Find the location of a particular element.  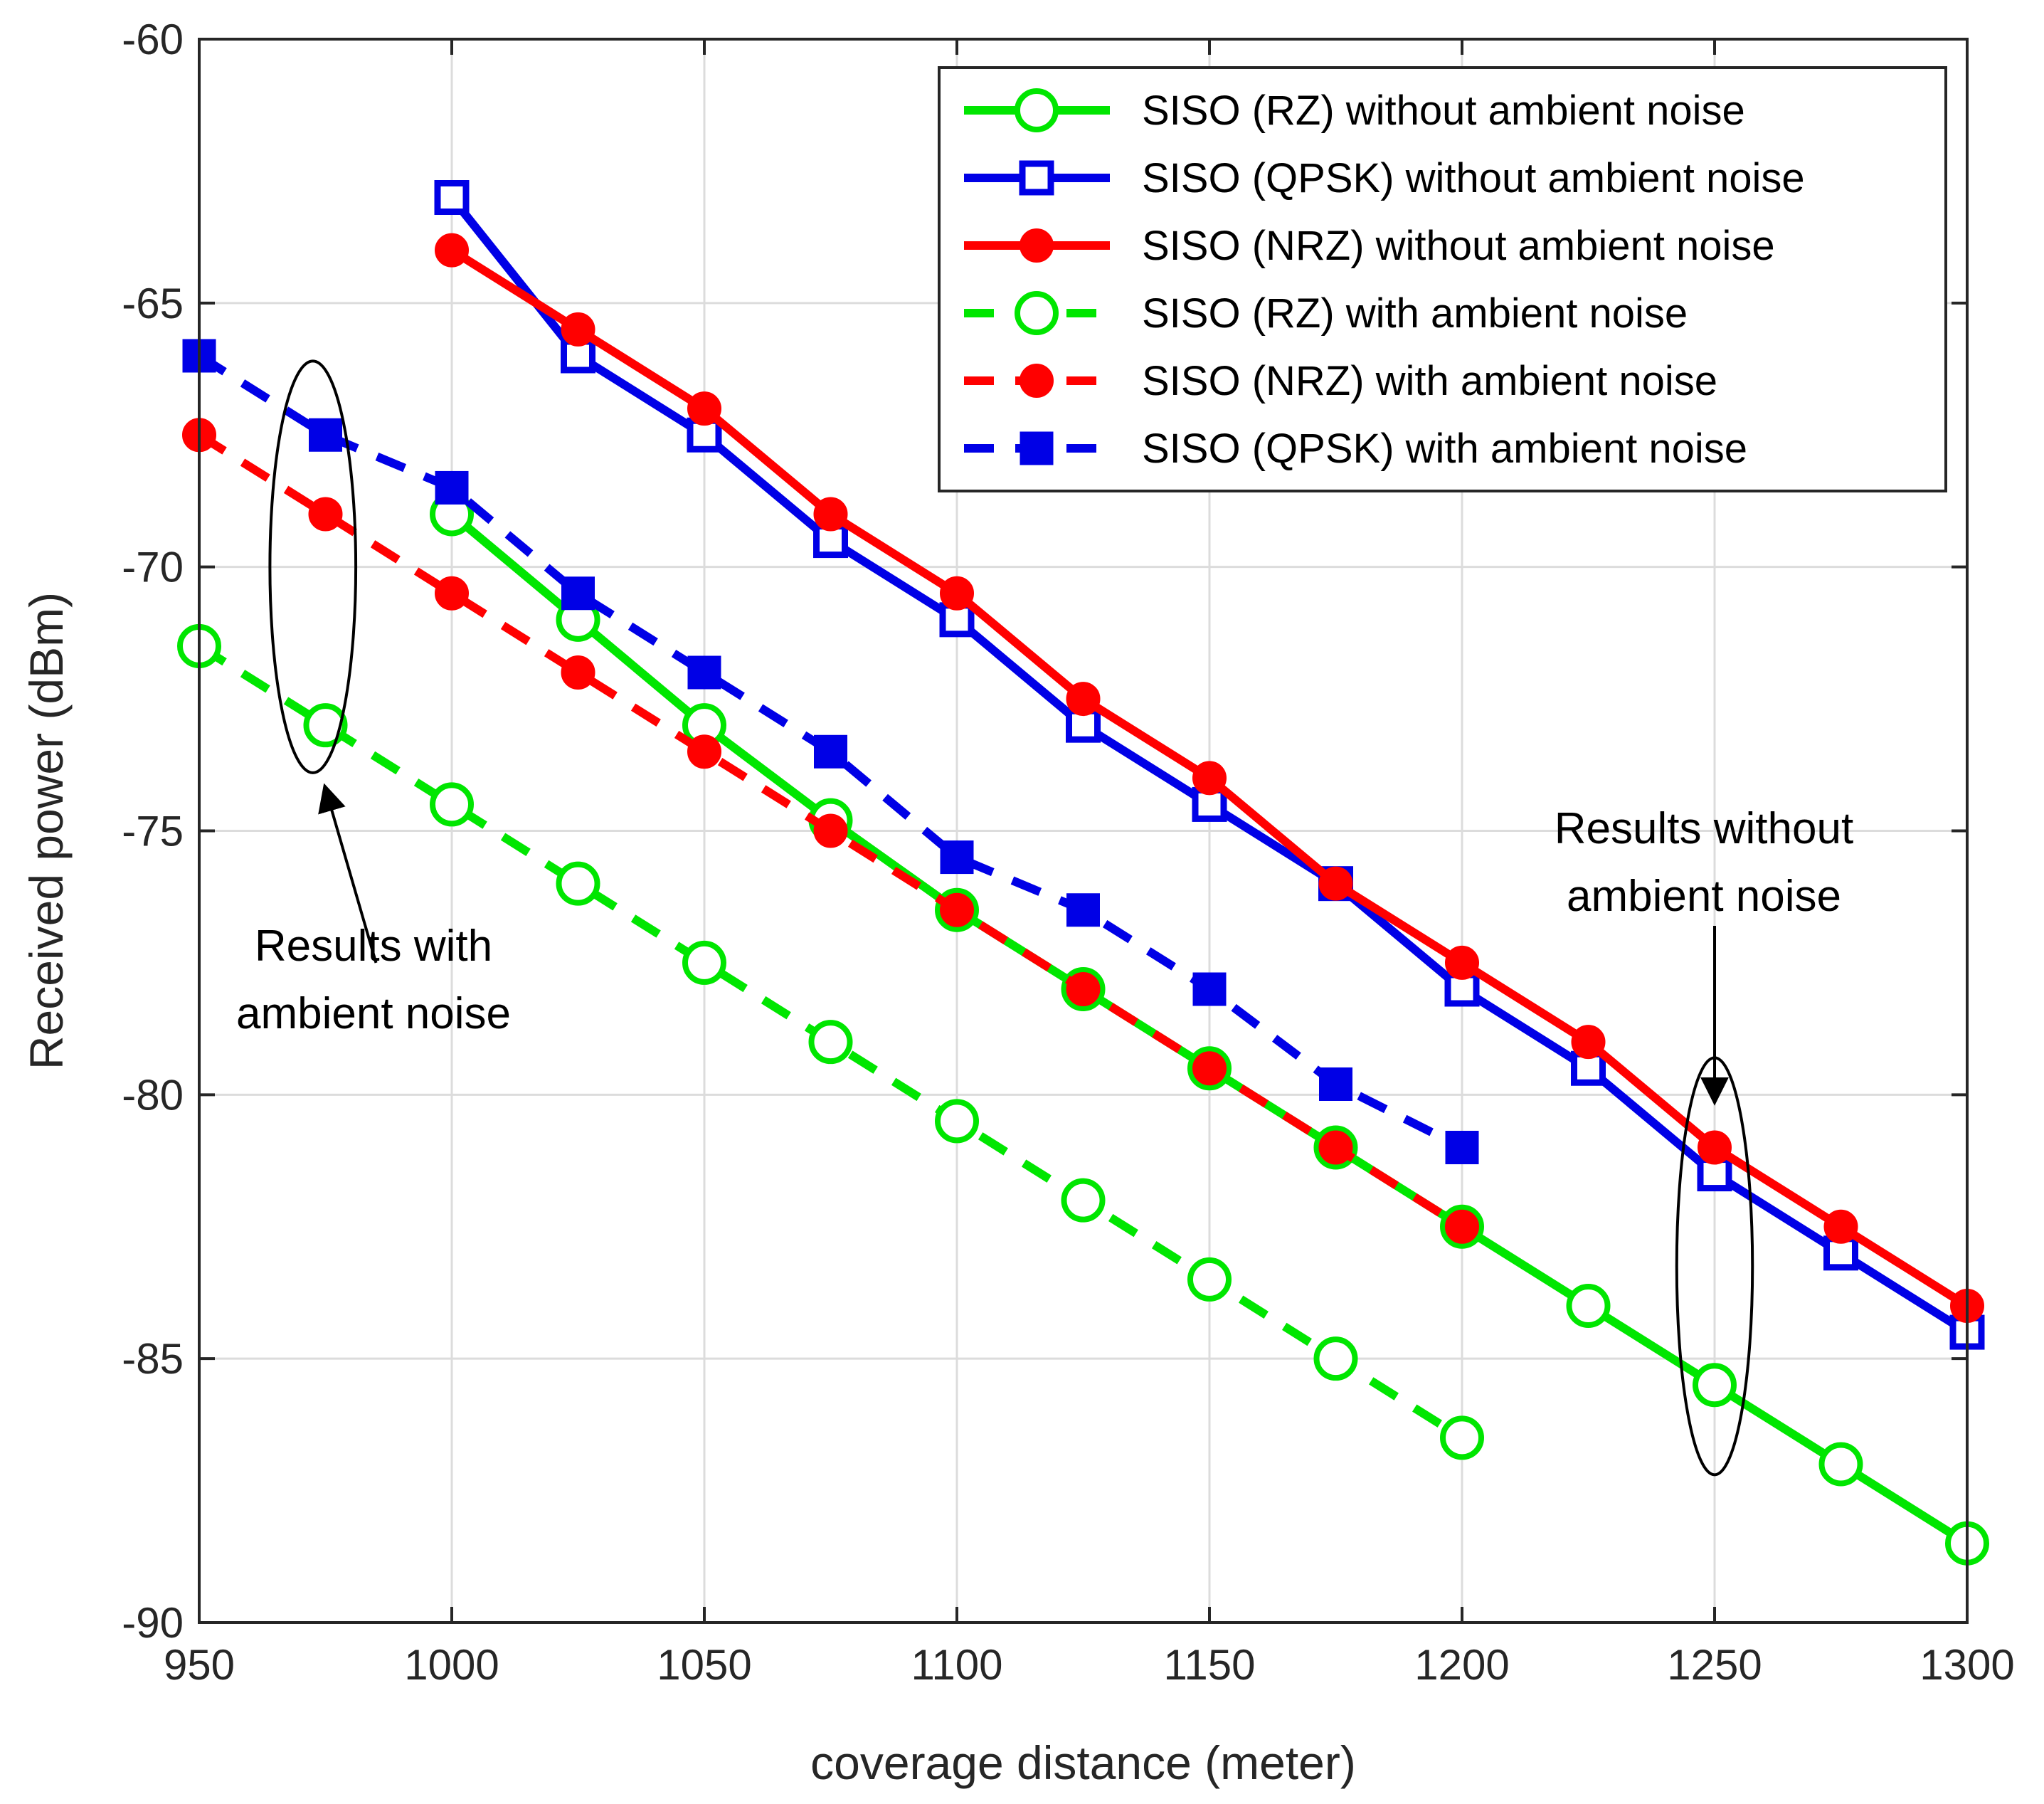

y-tick-label: -65 is located at coordinates (153, 303).